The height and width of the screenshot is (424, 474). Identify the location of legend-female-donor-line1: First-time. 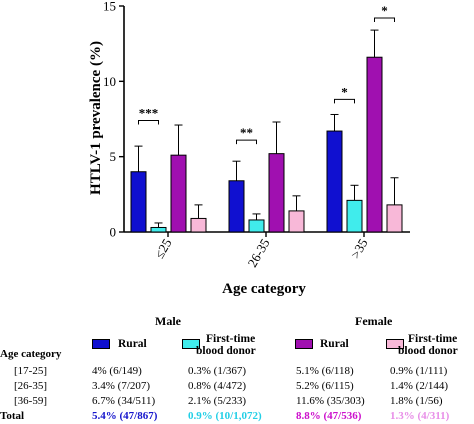
(433, 339).